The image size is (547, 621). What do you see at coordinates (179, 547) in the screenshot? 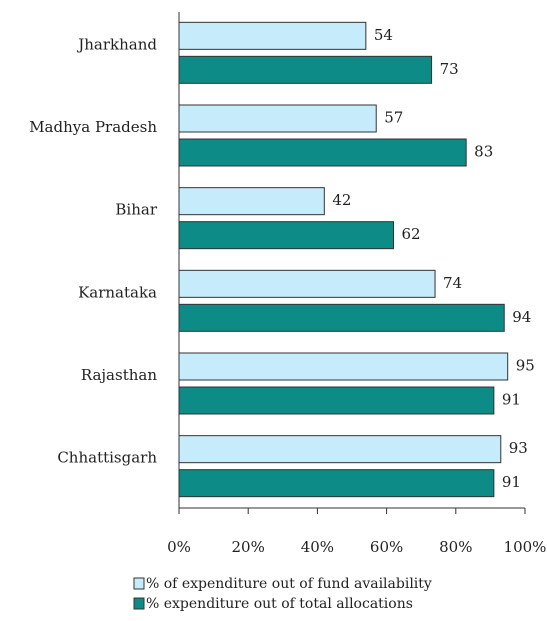
I see `x-tick-label: 0%` at bounding box center [179, 547].